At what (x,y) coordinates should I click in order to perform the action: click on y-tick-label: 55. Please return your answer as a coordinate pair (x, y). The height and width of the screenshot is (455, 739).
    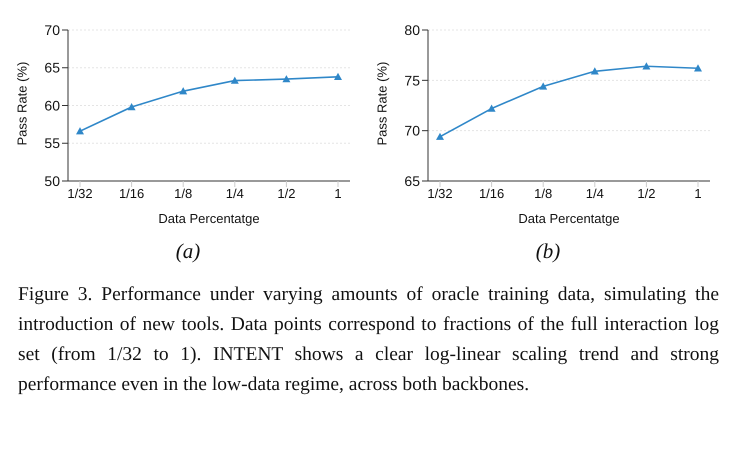
    Looking at the image, I should click on (52, 143).